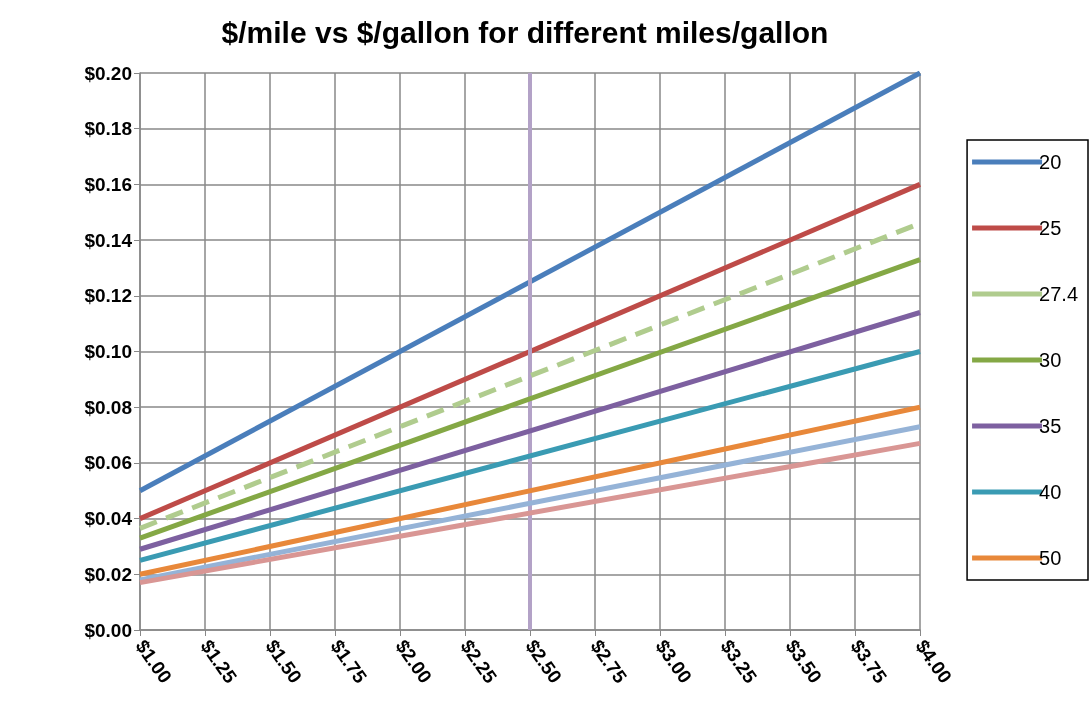 This screenshot has height=722, width=1091. I want to click on y-tick-label: $0.06, so click(108, 463).